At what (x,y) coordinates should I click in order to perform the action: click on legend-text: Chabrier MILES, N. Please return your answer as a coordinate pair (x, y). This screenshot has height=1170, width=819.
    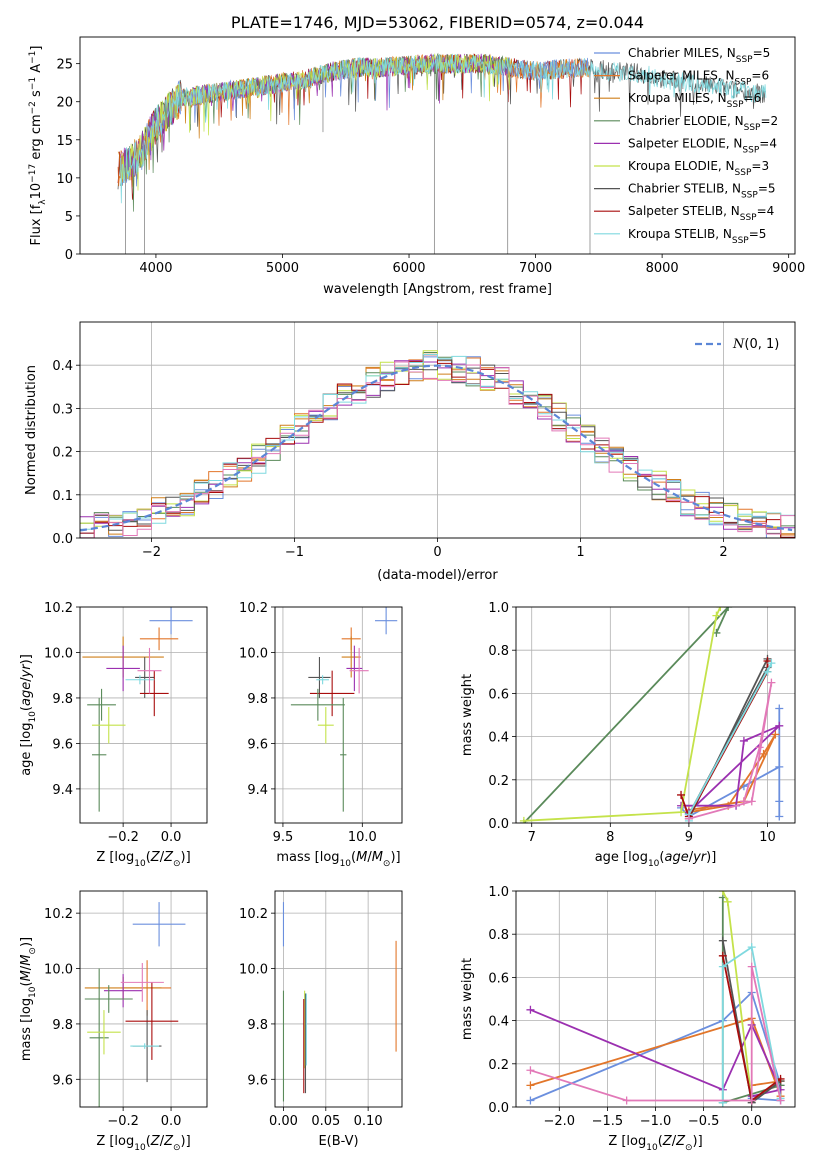
    Looking at the image, I should click on (682, 53).